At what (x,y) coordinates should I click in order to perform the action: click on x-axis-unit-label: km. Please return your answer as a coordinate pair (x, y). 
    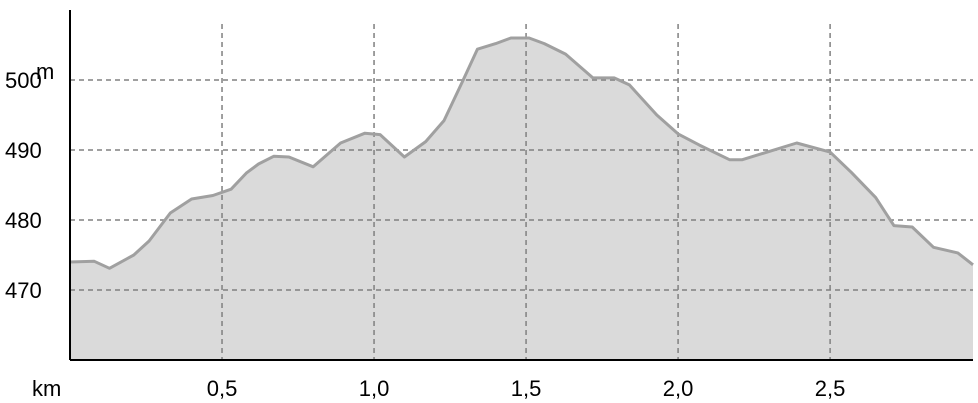
    Looking at the image, I should click on (46, 388).